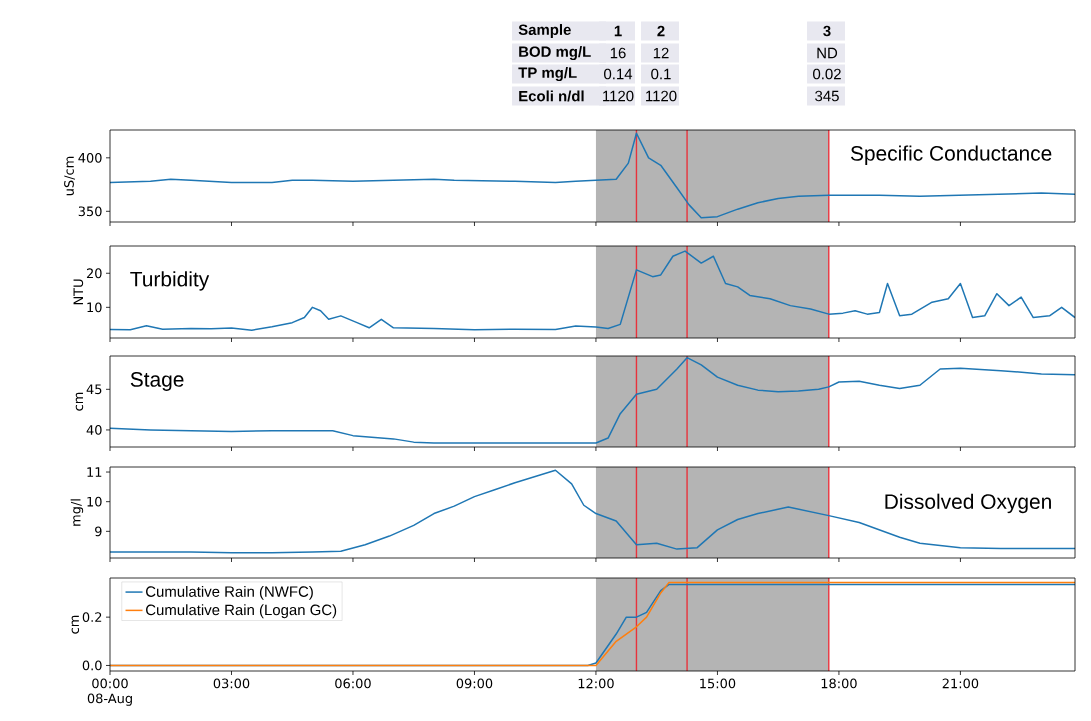 This screenshot has height=721, width=1091. Describe the element at coordinates (229, 592) in the screenshot. I see `legend-label: Cumulative Rain (NWFC)` at that location.